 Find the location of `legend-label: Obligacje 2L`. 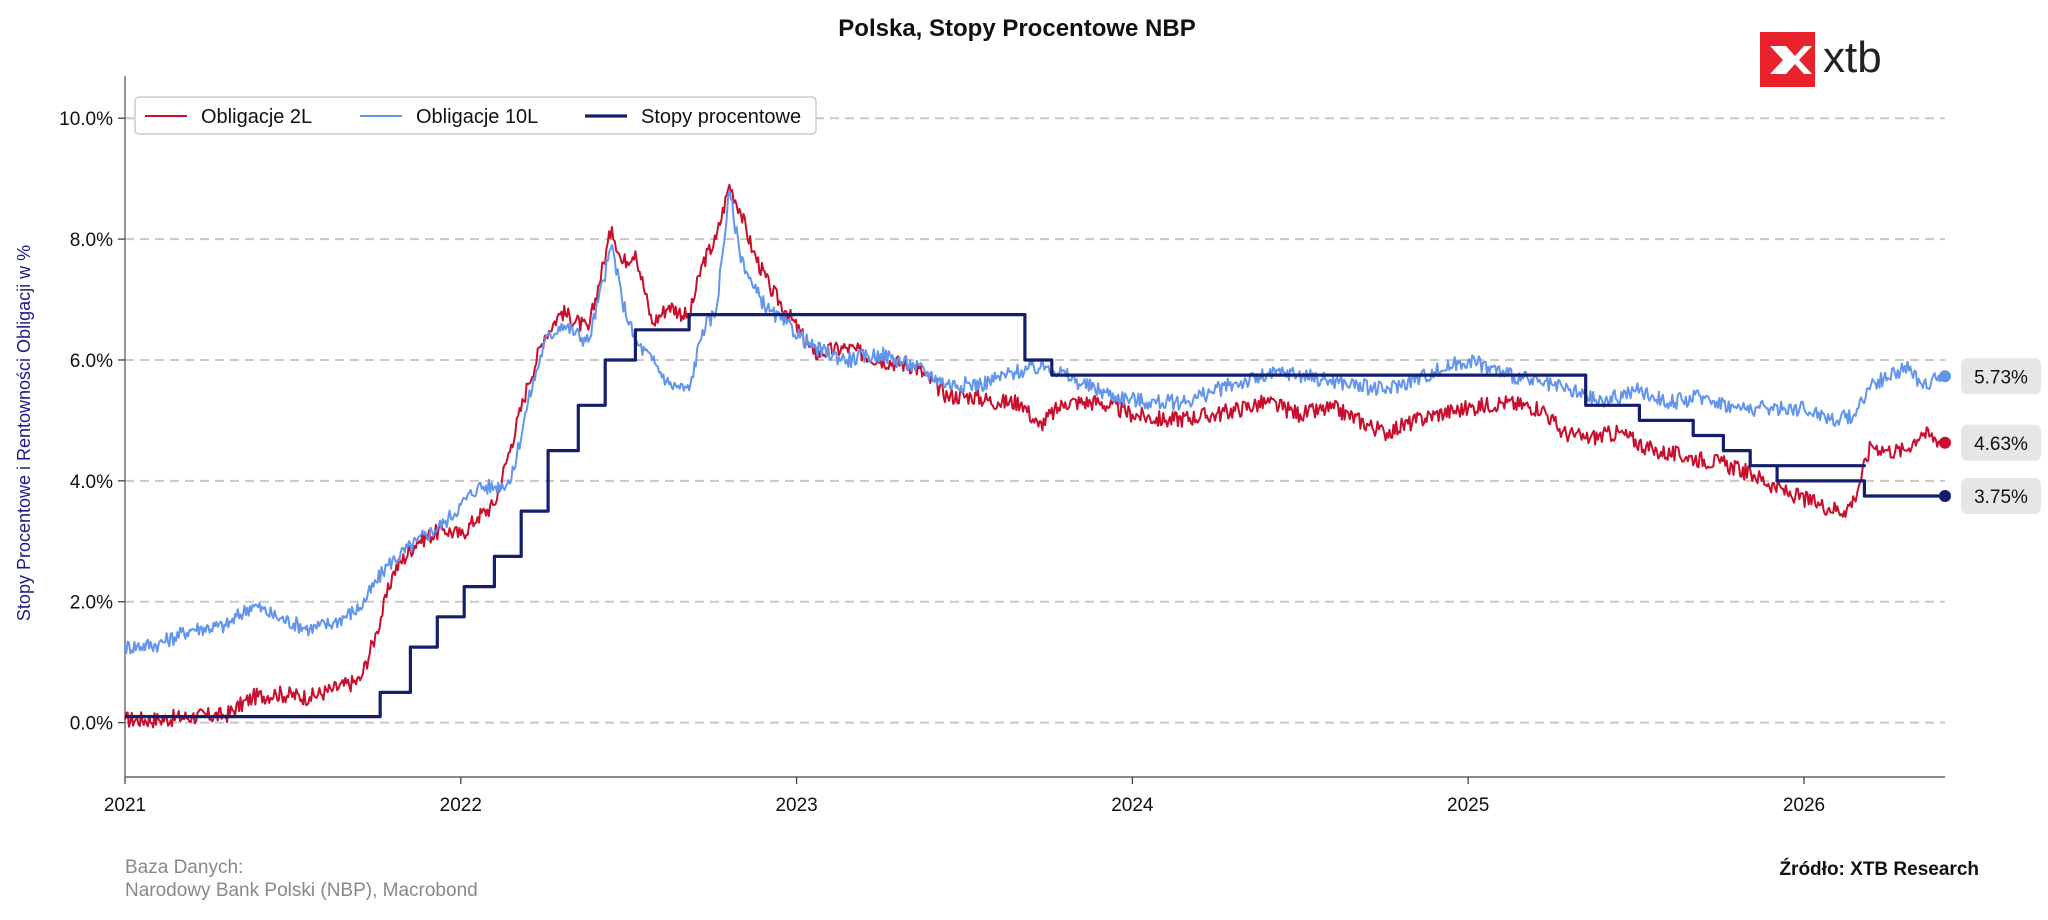

legend-label: Obligacje 2L is located at coordinates (256, 117).